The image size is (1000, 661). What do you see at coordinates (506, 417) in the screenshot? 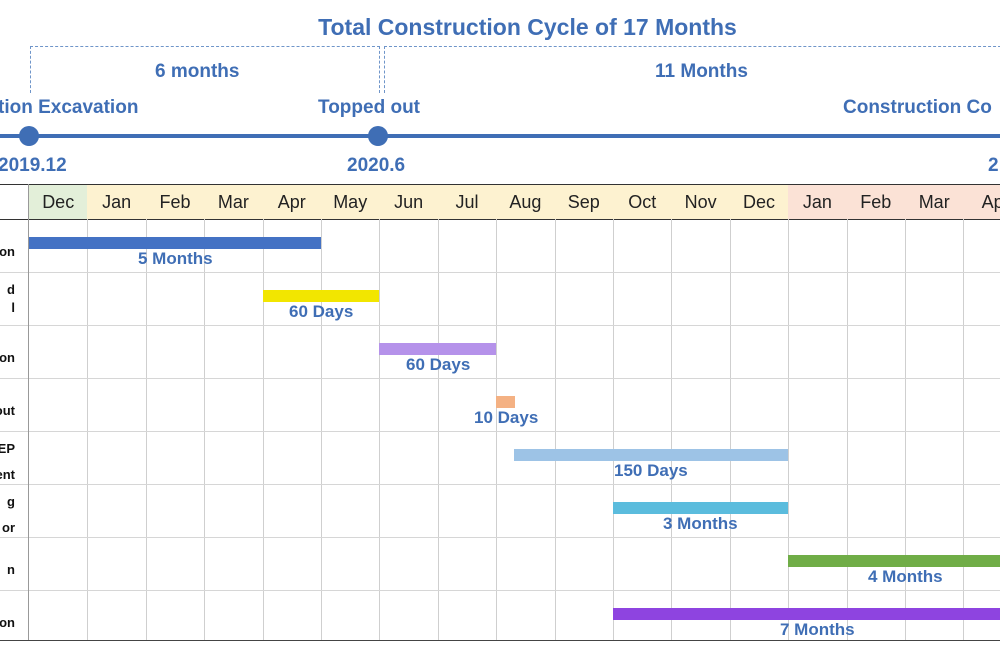
I see `bar-duration-label-3: 10 Days` at bounding box center [506, 417].